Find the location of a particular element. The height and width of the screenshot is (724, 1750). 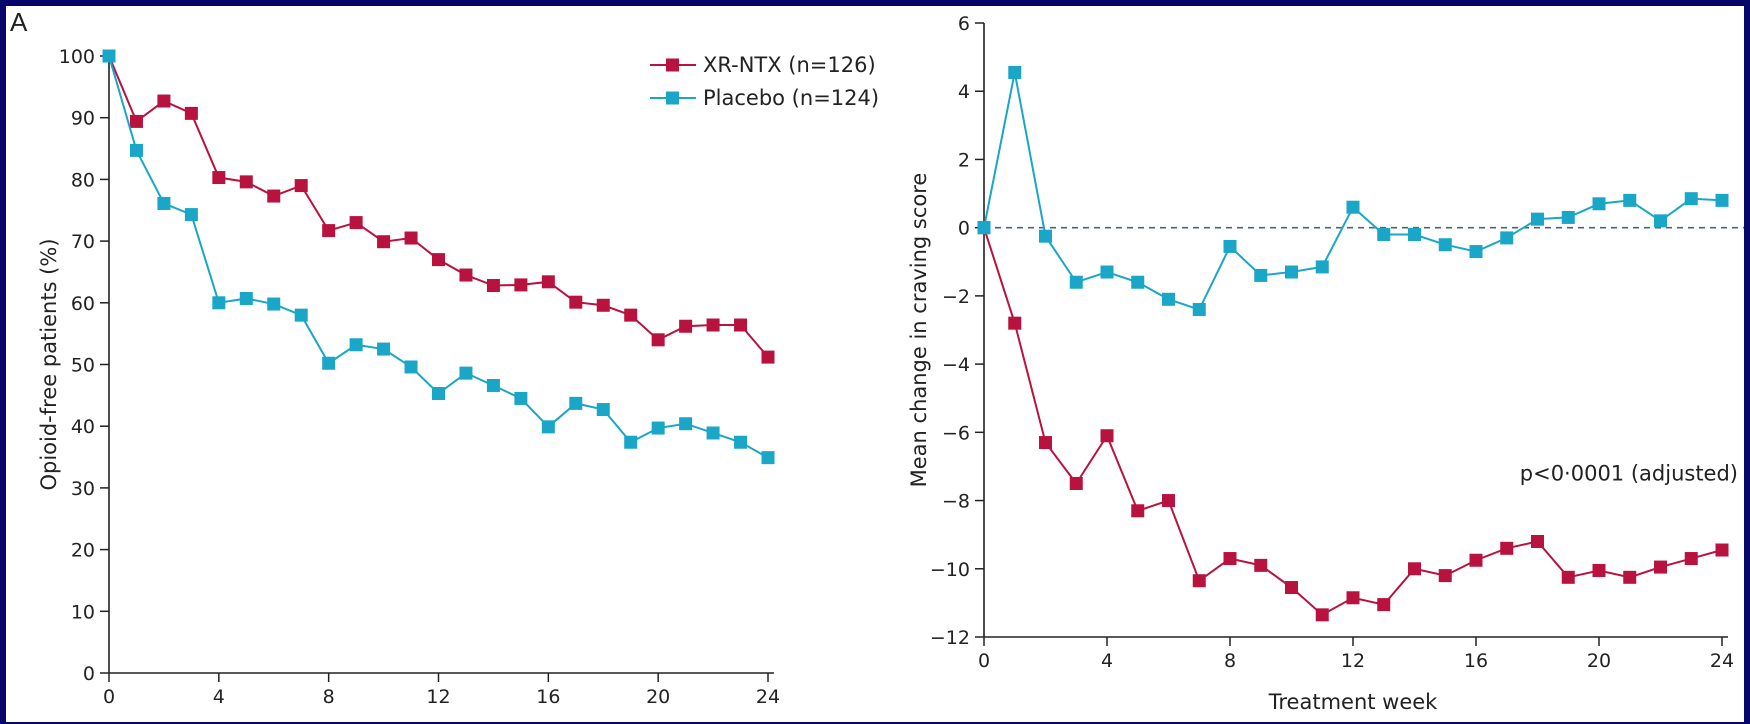

x-tick-label: 8 is located at coordinates (1230, 661).